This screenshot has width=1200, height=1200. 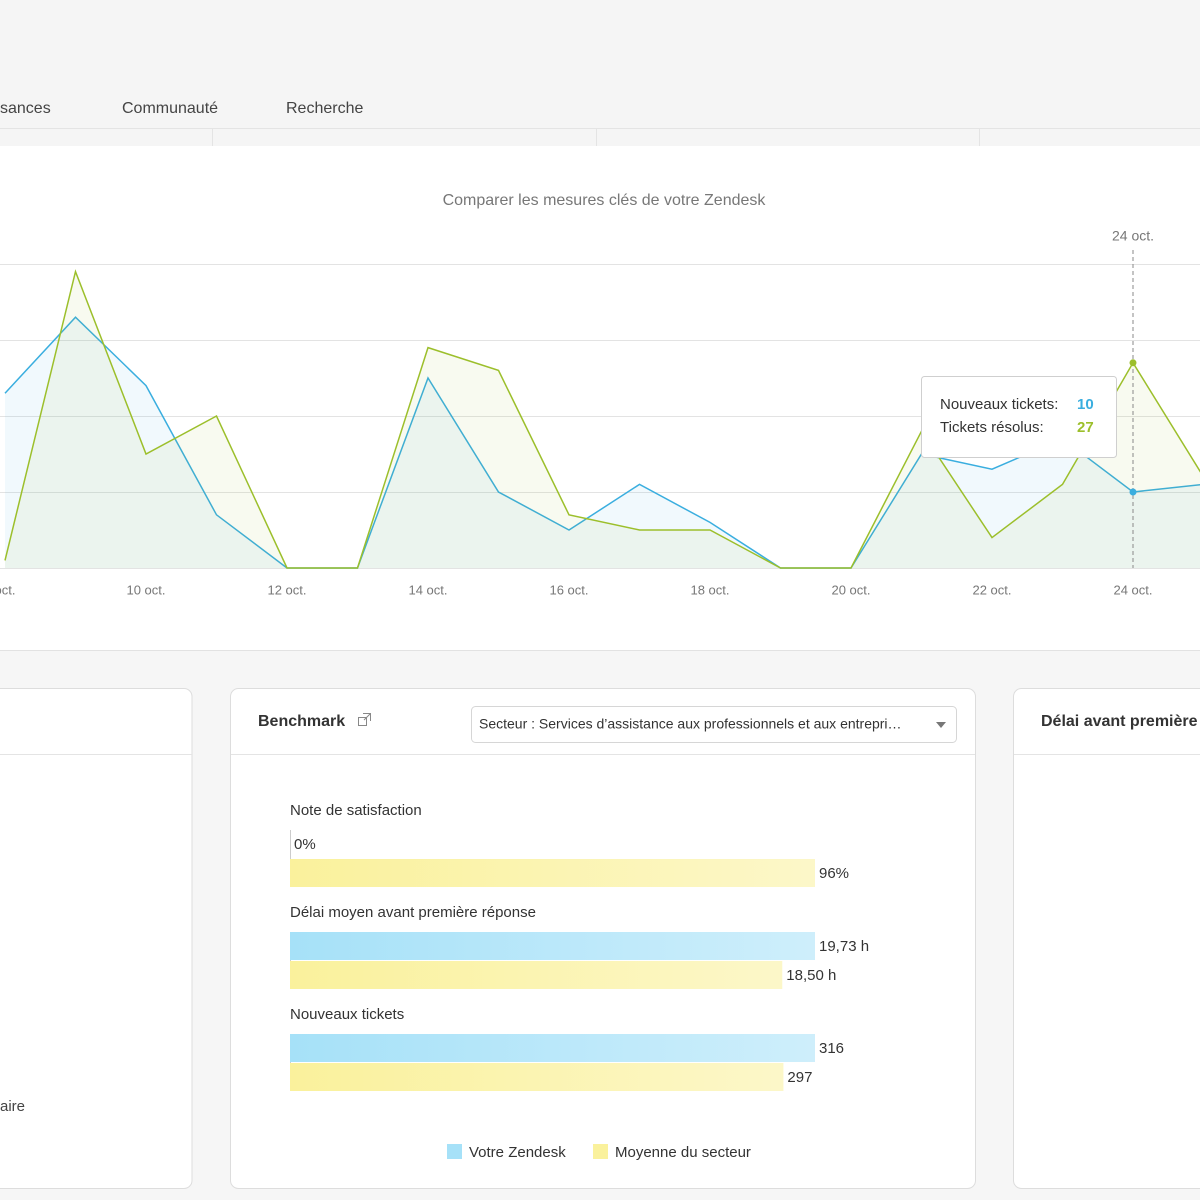 I want to click on x-tick-label: 16 oct., so click(x=568, y=589).